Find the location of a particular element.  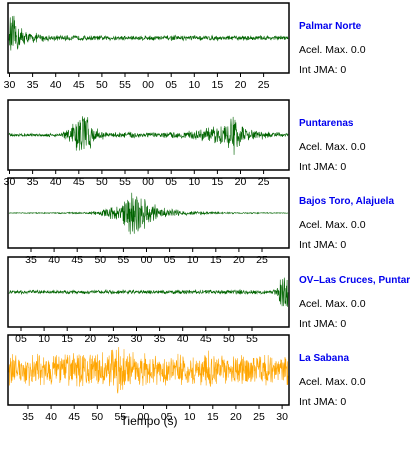

panel-0: 30 35 40 45 50 55 00 05 10 15 20 25 is located at coordinates (147, 46).